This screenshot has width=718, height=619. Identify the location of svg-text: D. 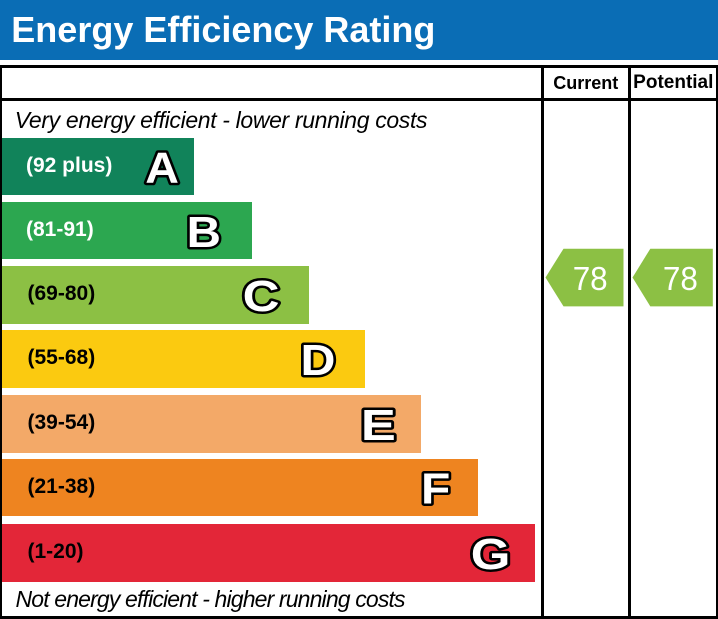
(318, 359).